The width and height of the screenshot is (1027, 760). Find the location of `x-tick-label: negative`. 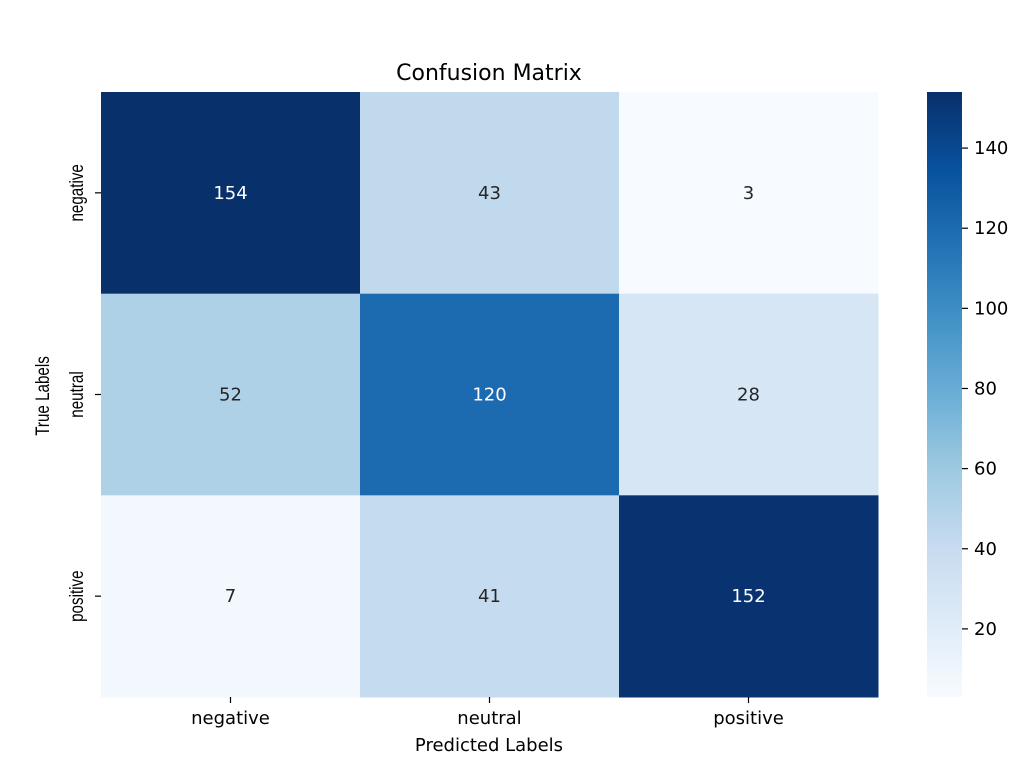

x-tick-label: negative is located at coordinates (230, 718).